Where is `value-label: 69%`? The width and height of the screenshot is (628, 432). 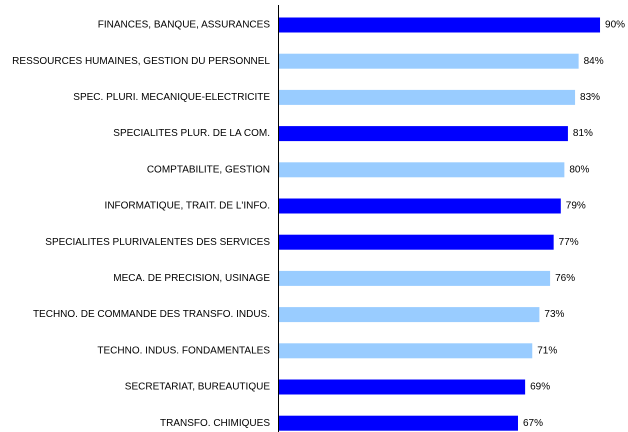 value-label: 69% is located at coordinates (540, 387).